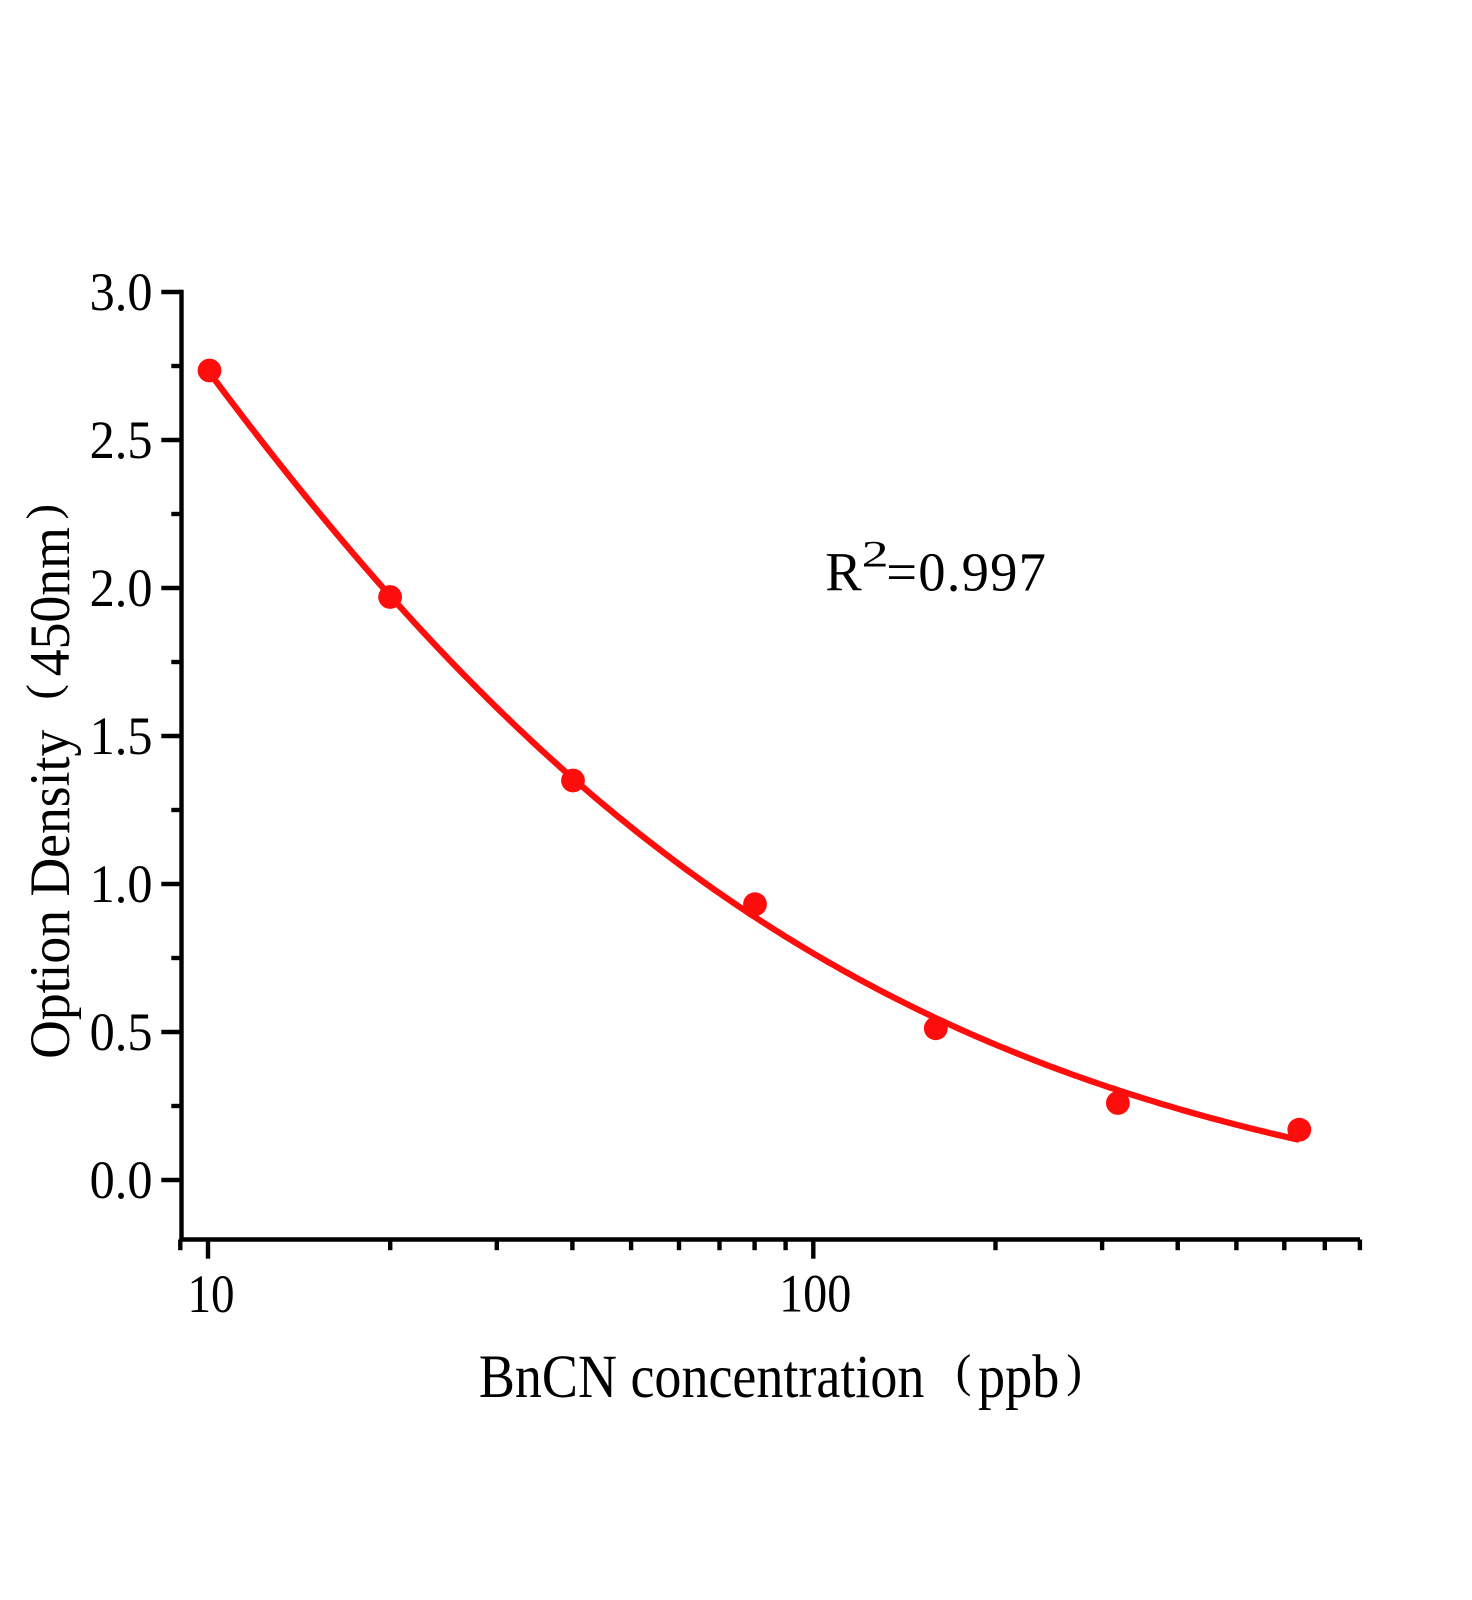 The width and height of the screenshot is (1472, 1600). What do you see at coordinates (121, 1033) in the screenshot?
I see `svg-text: 0.5` at bounding box center [121, 1033].